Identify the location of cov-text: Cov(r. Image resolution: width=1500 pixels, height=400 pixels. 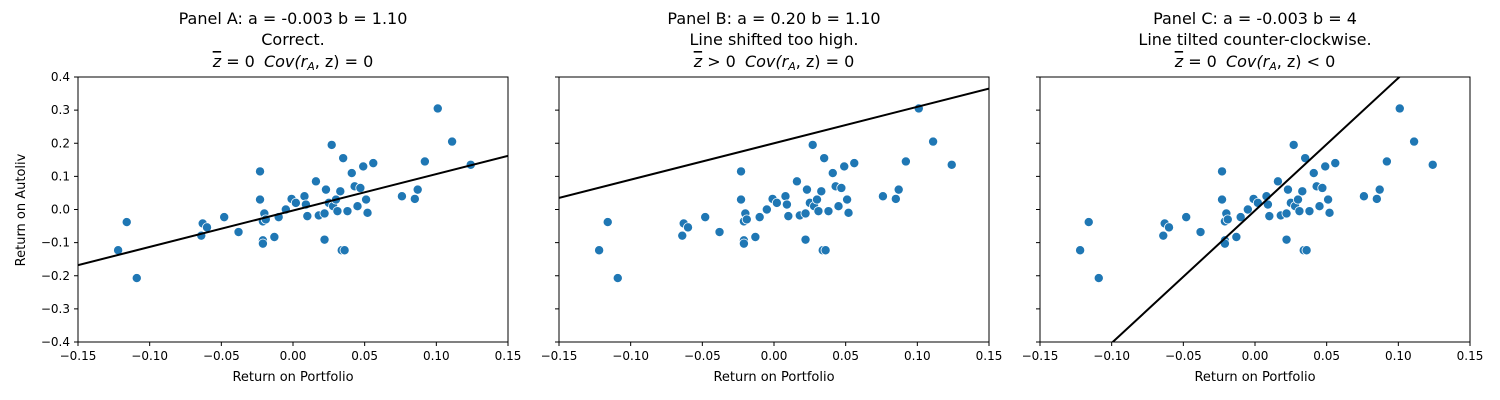
(767, 61).